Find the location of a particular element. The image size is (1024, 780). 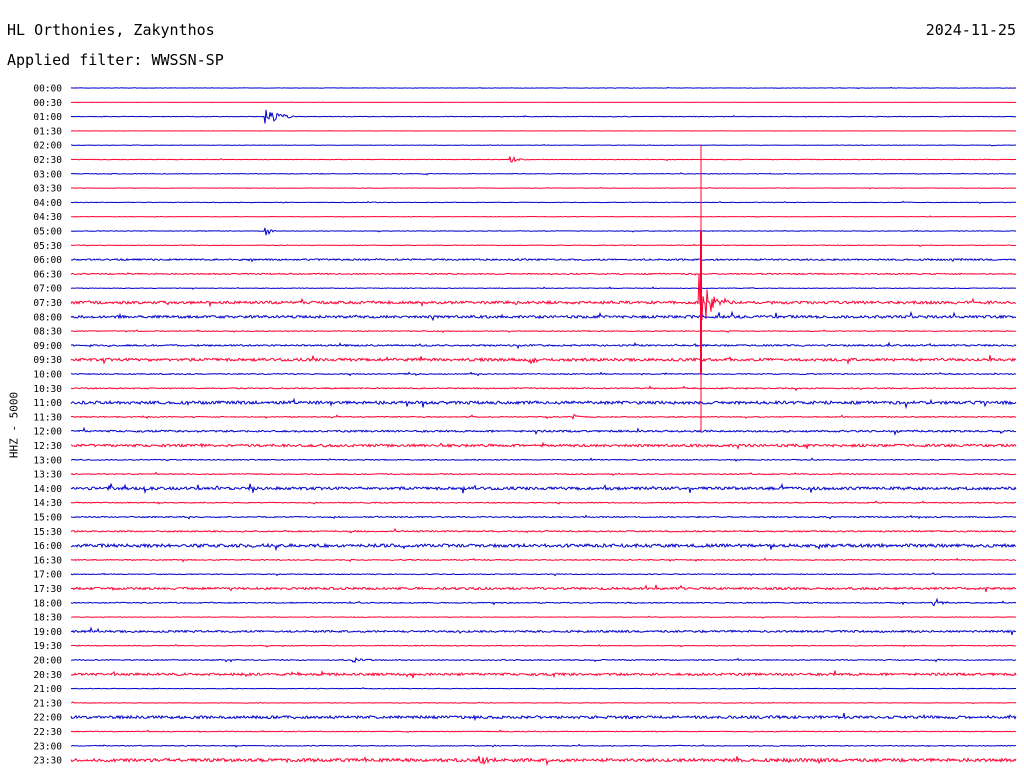

row-time-label: 15:00 is located at coordinates (47, 518).